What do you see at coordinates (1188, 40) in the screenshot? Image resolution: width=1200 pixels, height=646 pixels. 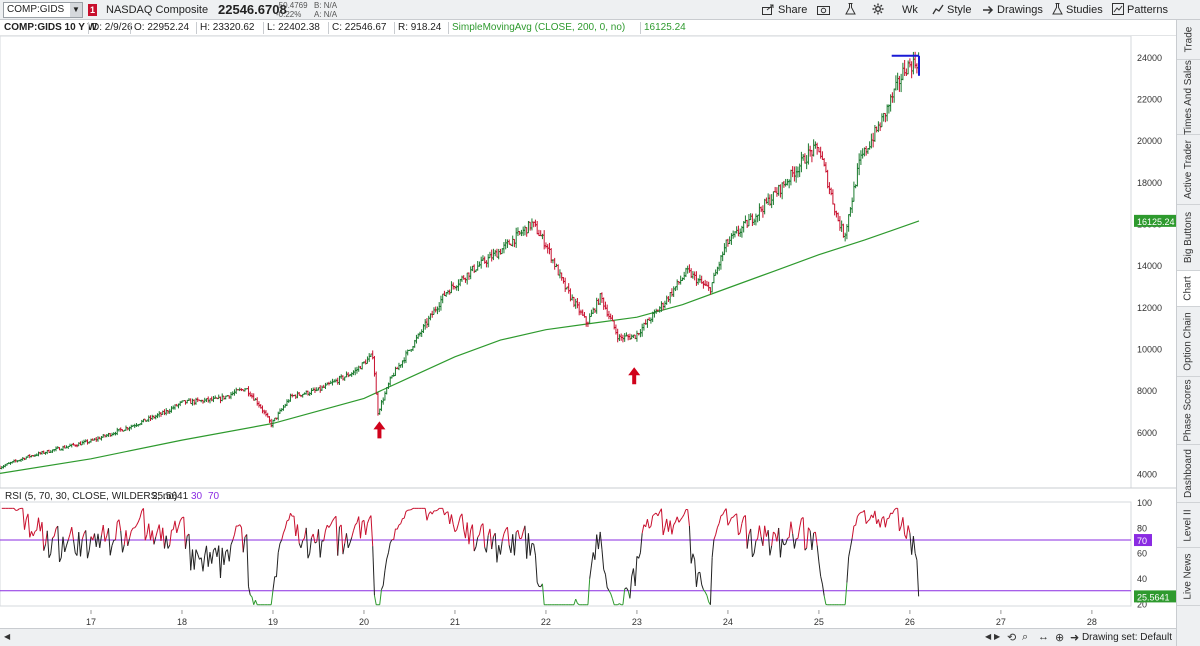 I see `tab-trade: Trade` at bounding box center [1188, 40].